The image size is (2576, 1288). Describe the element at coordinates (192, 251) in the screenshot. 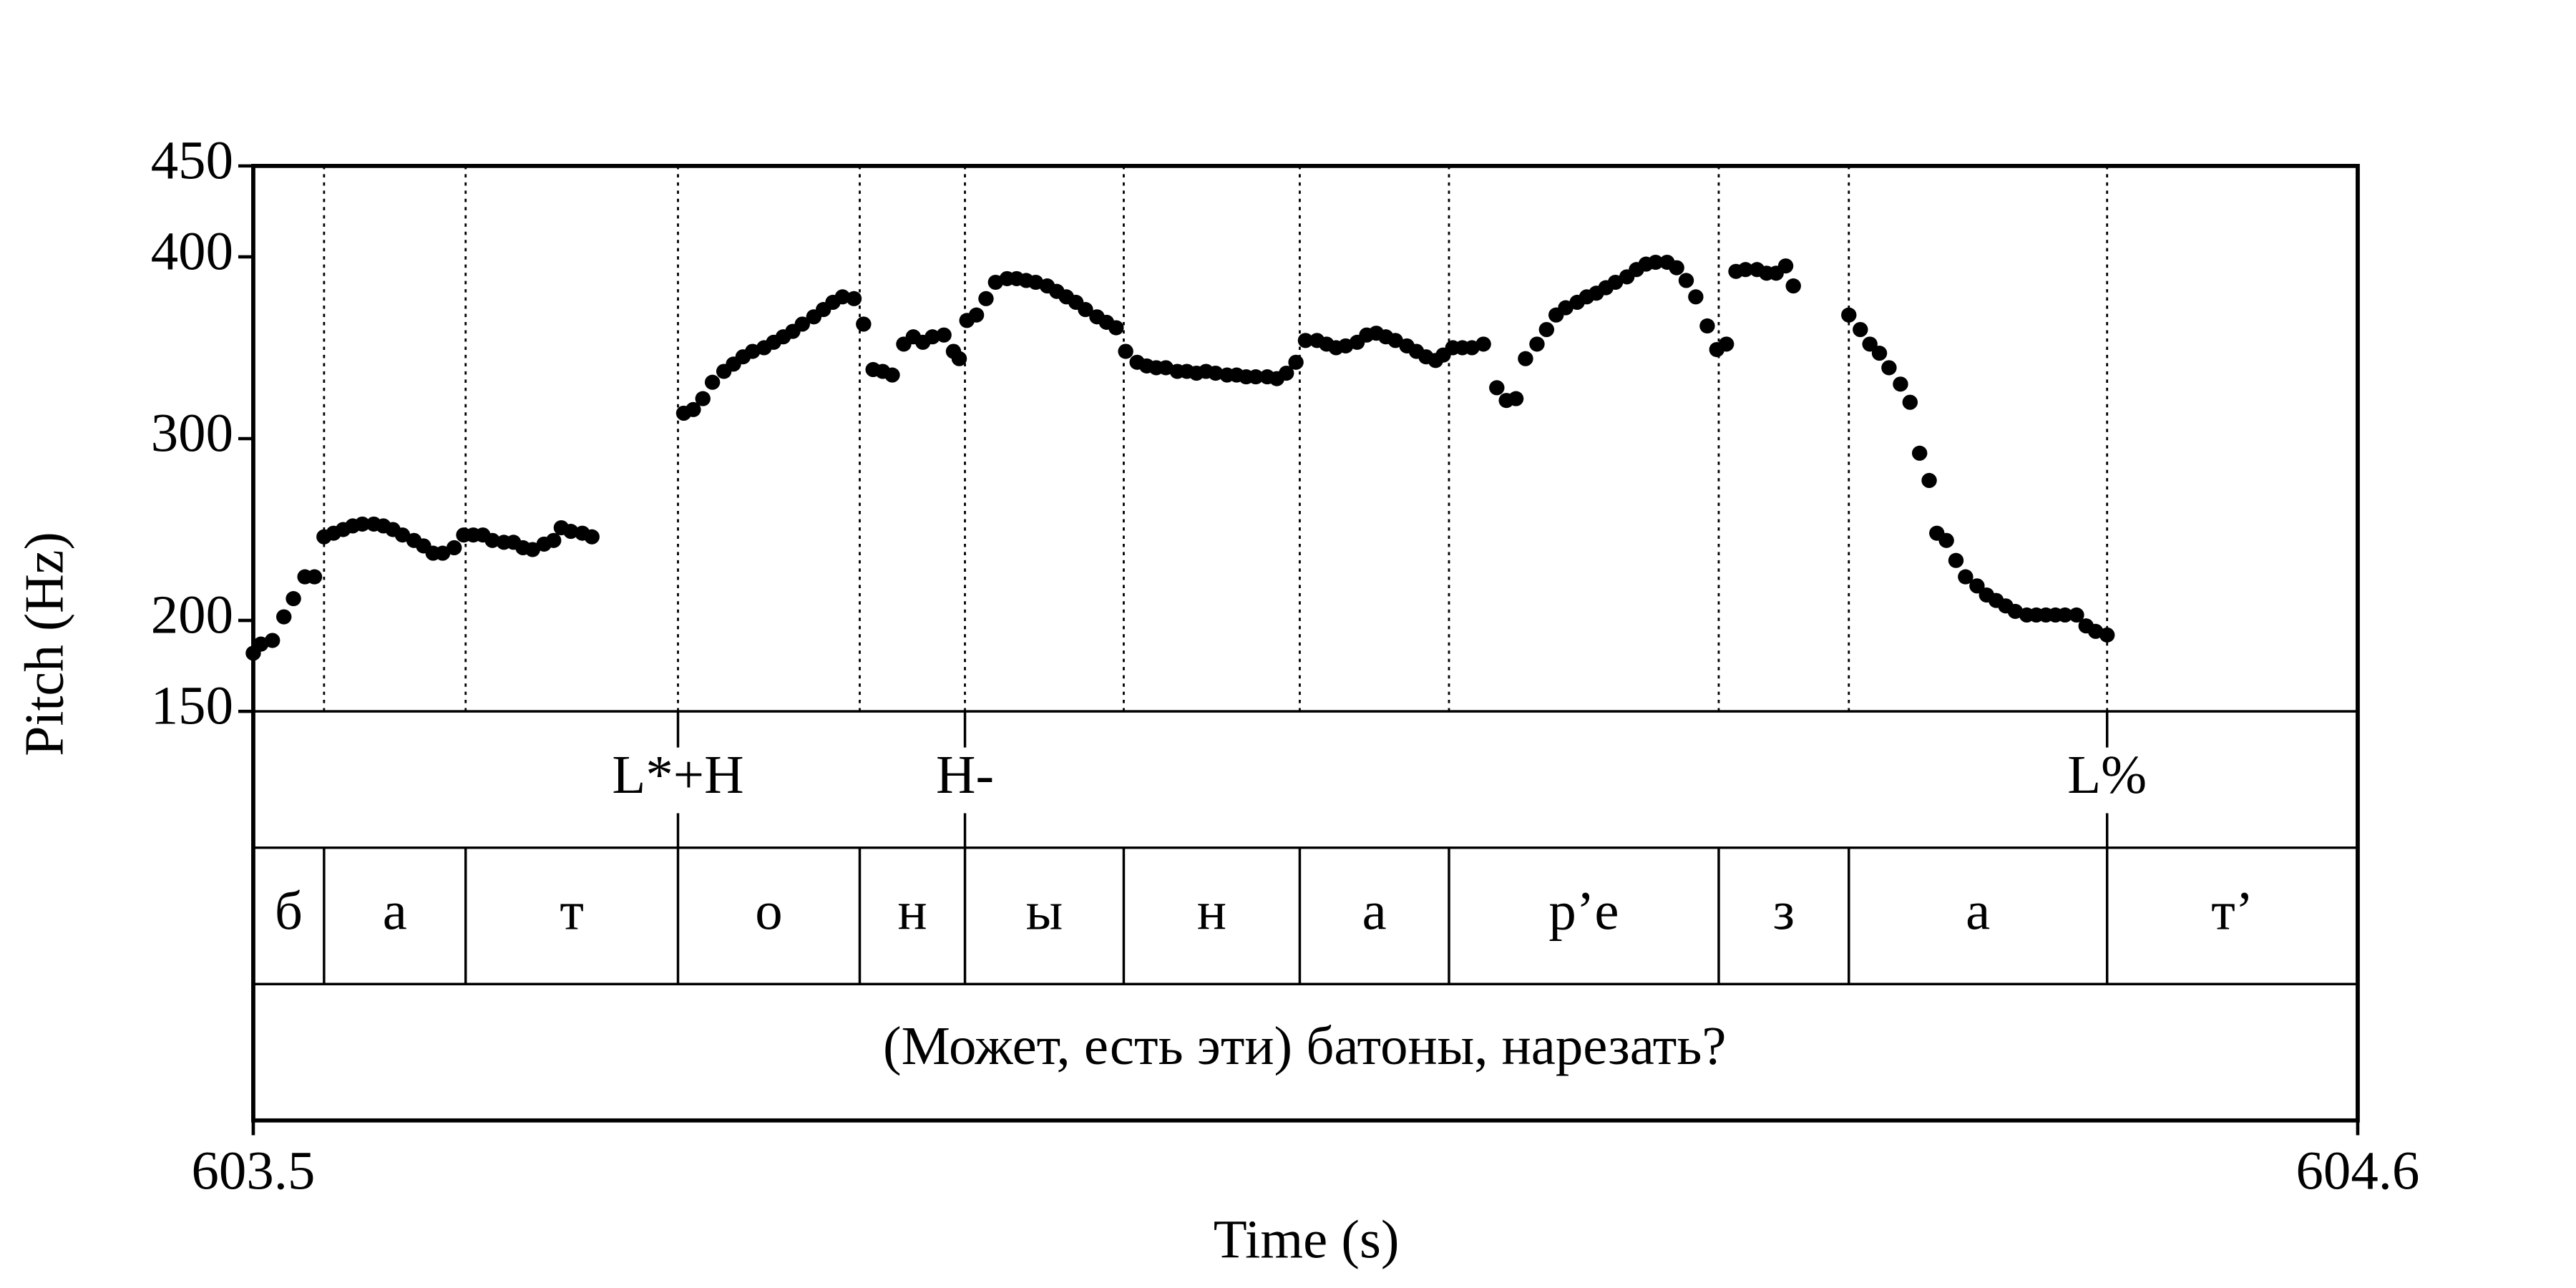

I see `y-tick-label: 400` at that location.